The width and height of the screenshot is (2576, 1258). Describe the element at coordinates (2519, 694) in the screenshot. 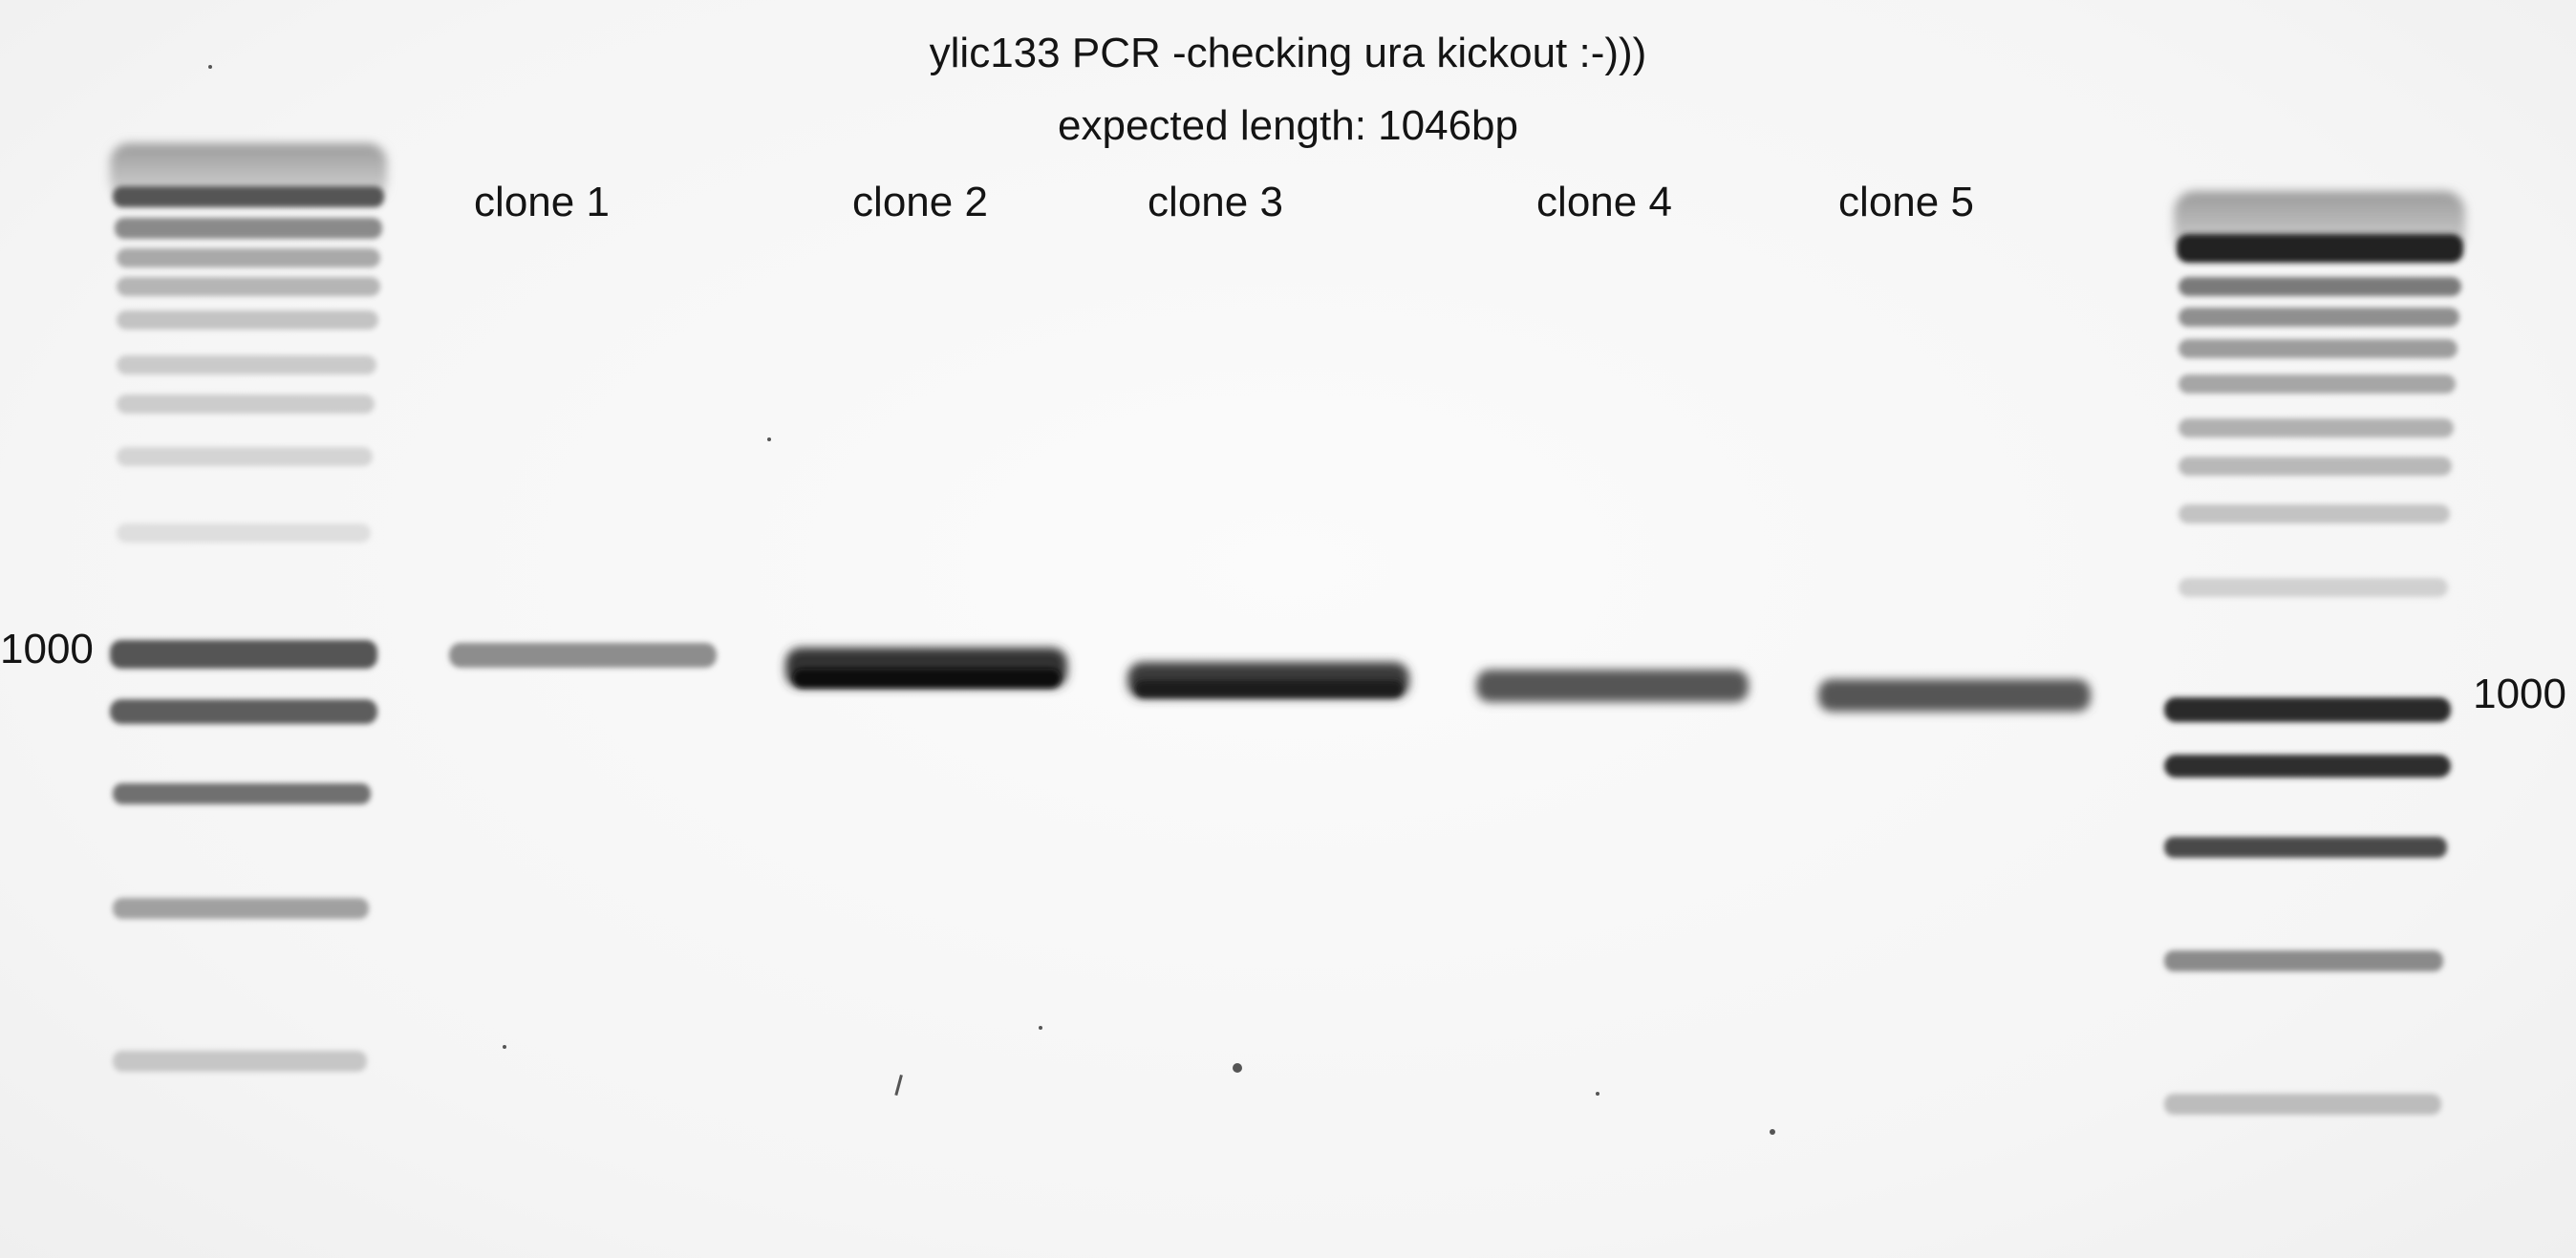

I see `ladder-mark-right: 1000` at that location.